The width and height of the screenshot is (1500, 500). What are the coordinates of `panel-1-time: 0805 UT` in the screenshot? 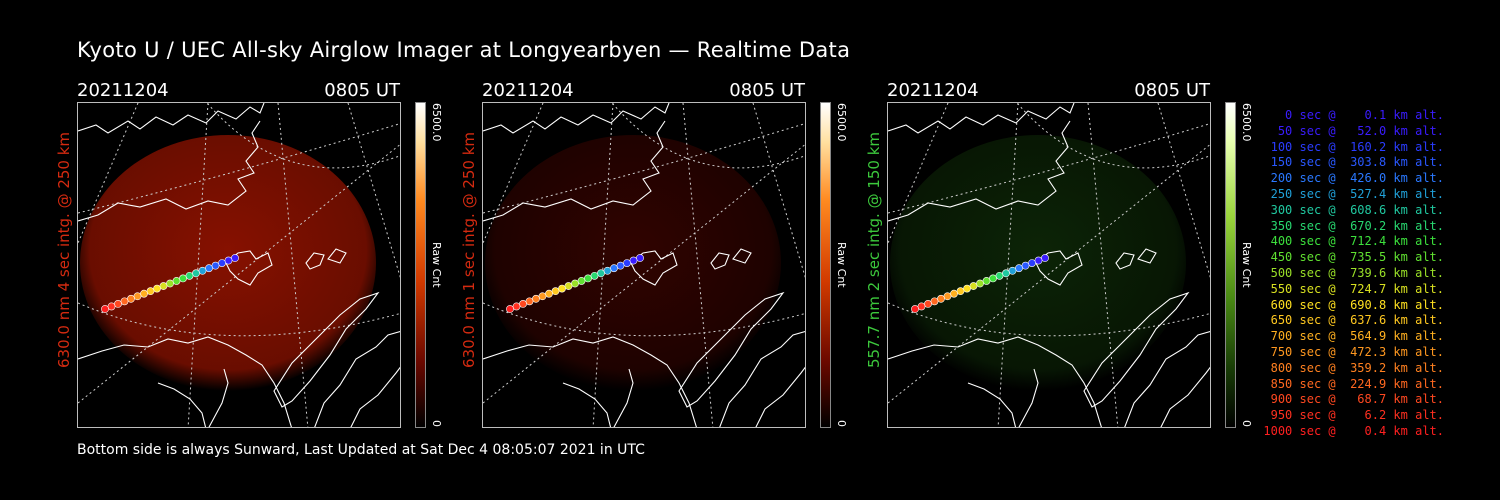 It's located at (362, 90).